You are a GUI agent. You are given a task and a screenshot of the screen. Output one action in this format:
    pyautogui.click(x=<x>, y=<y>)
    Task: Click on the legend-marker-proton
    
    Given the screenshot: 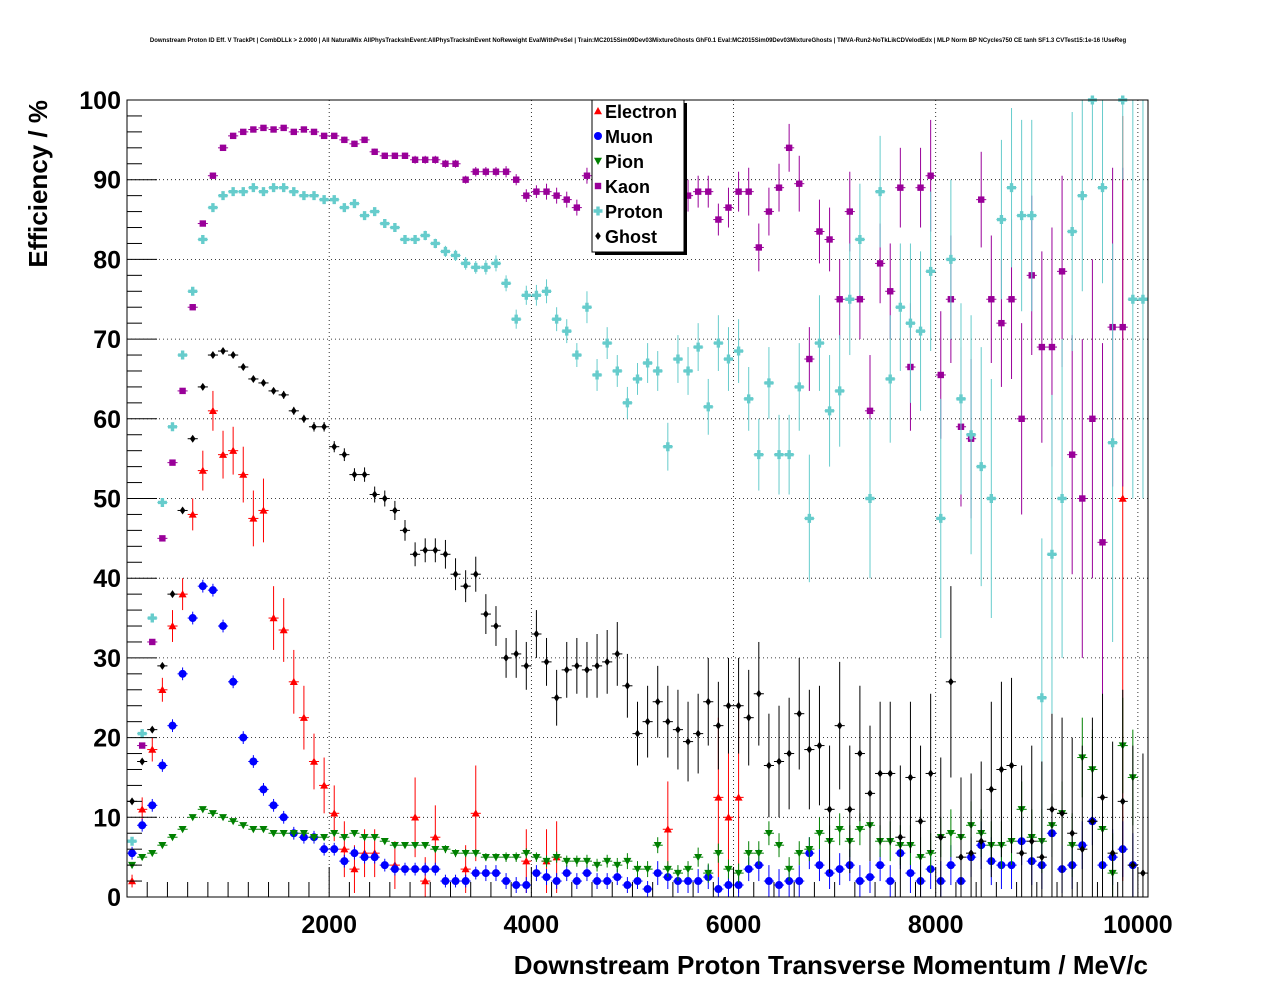 What is the action you would take?
    pyautogui.click(x=598, y=211)
    